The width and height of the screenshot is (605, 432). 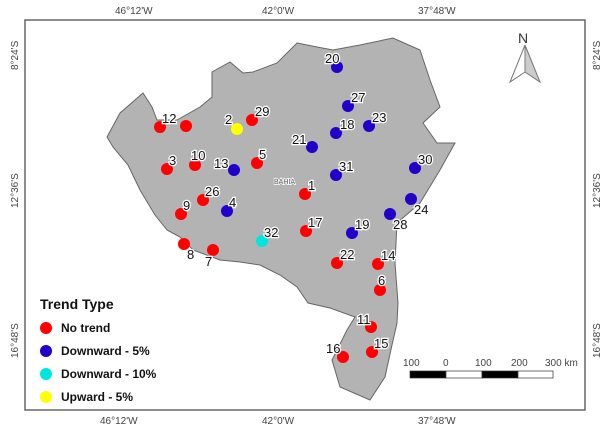 I want to click on north-arrow-icon: N, so click(x=525, y=57).